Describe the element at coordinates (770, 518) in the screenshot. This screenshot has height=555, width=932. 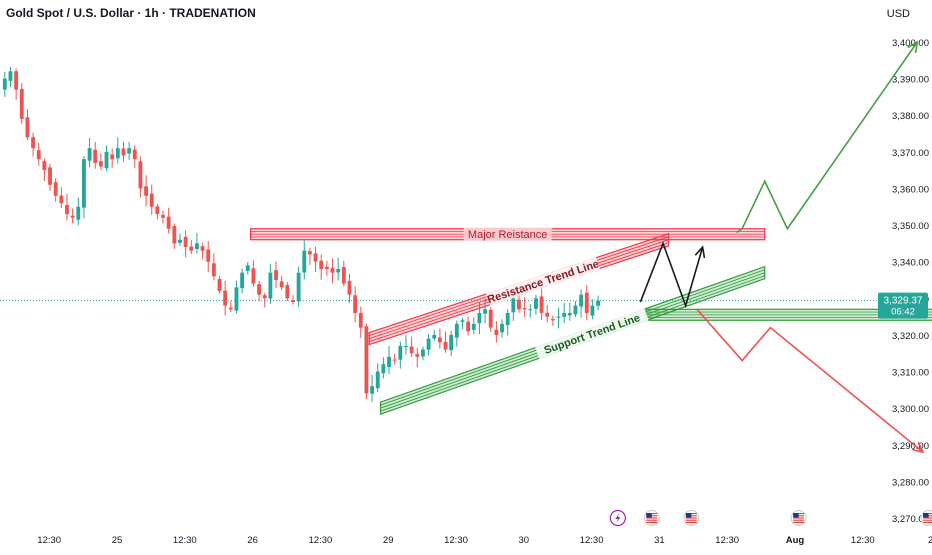
I see `event-markers` at that location.